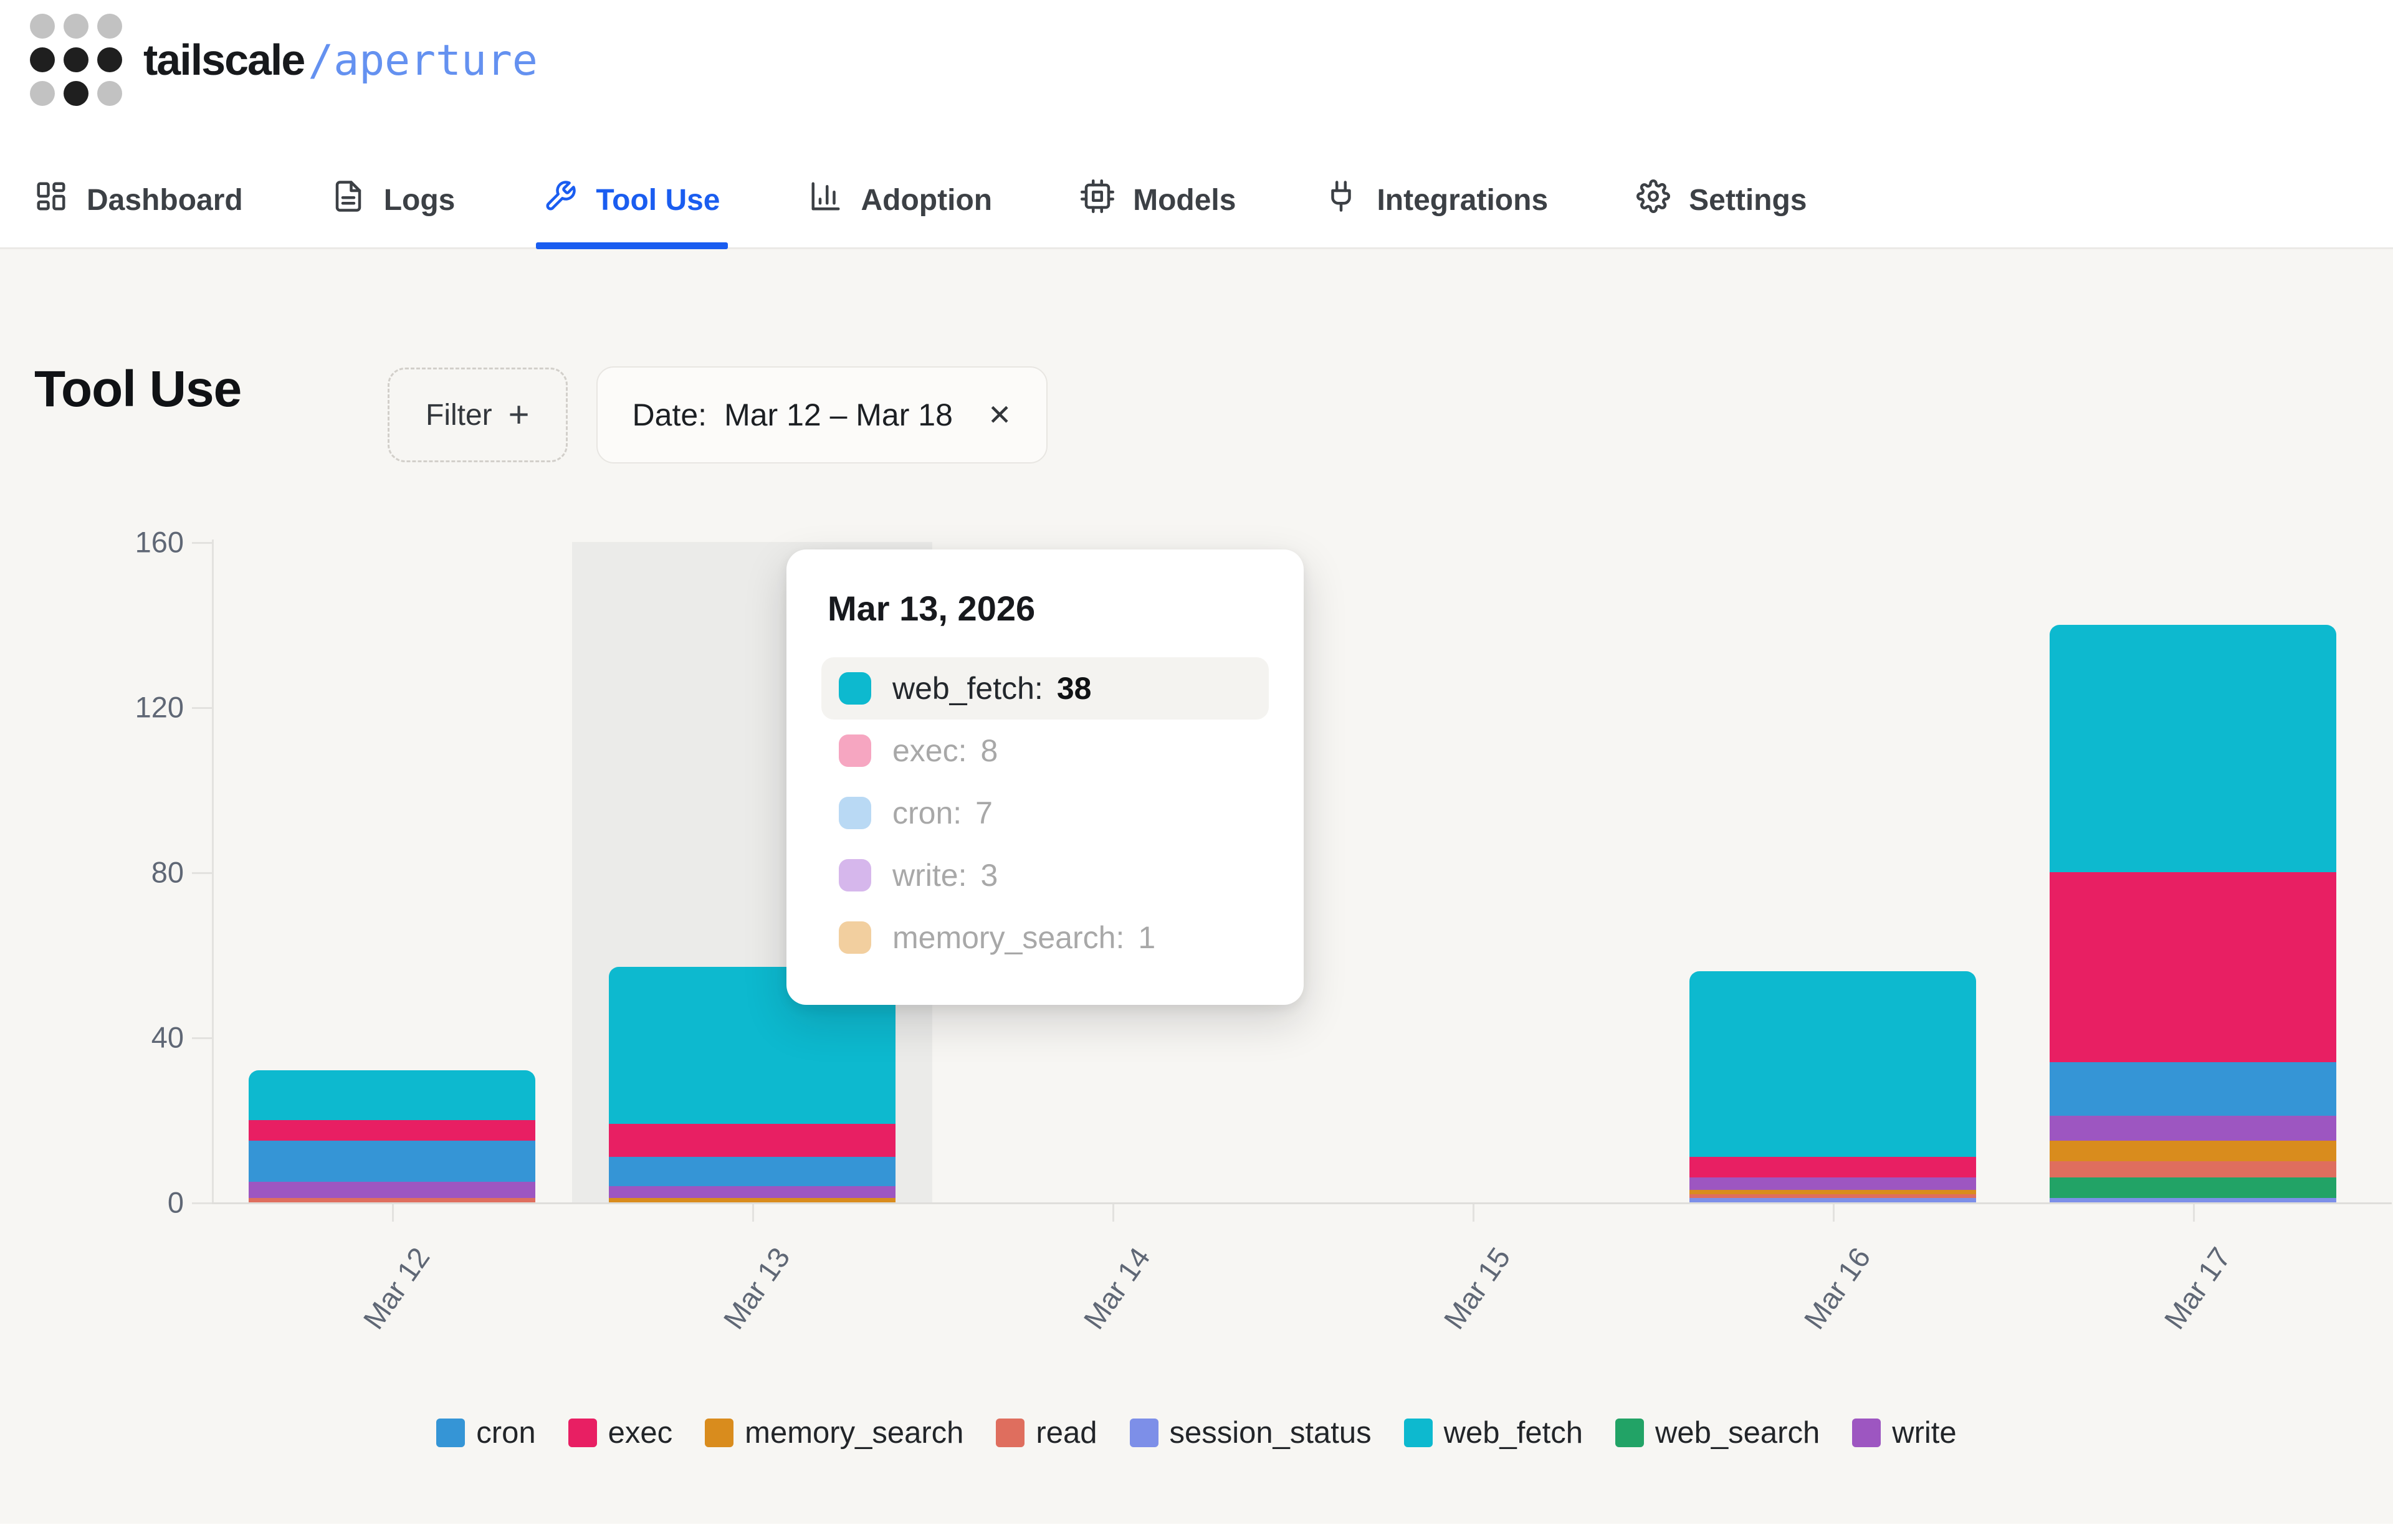  I want to click on tooltip-series-value: 7, so click(984, 813).